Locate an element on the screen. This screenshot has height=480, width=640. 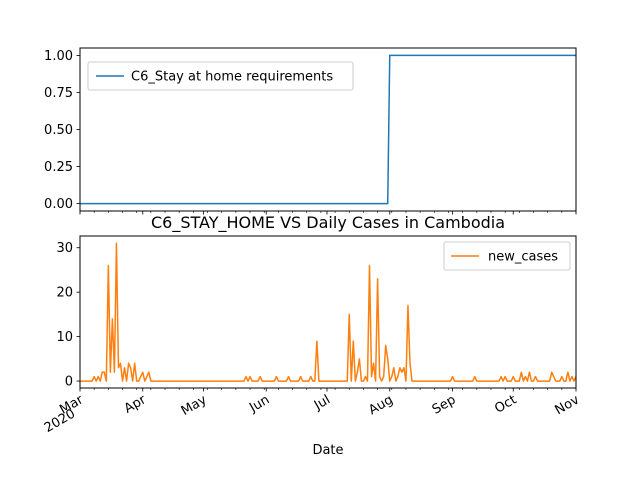
top-legend-box is located at coordinates (220, 76).